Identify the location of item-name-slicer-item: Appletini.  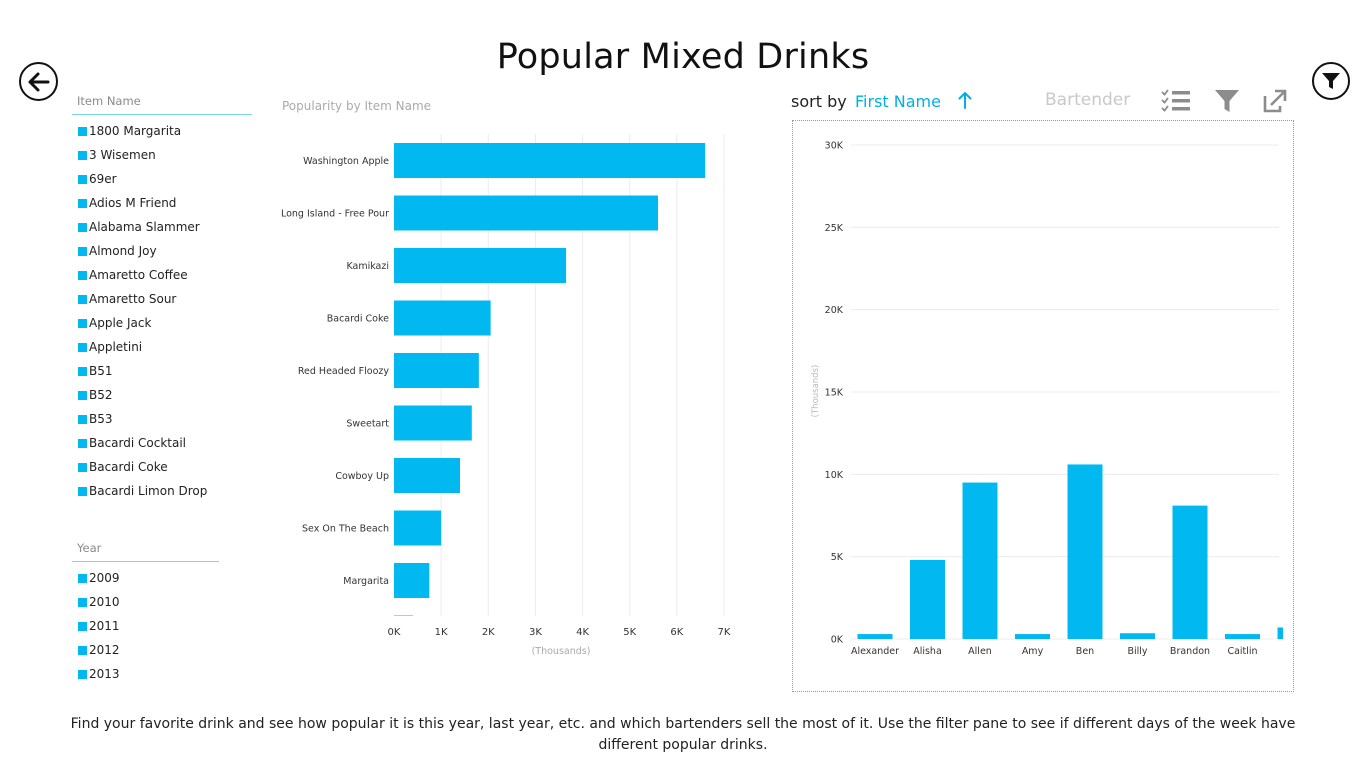
(162, 347).